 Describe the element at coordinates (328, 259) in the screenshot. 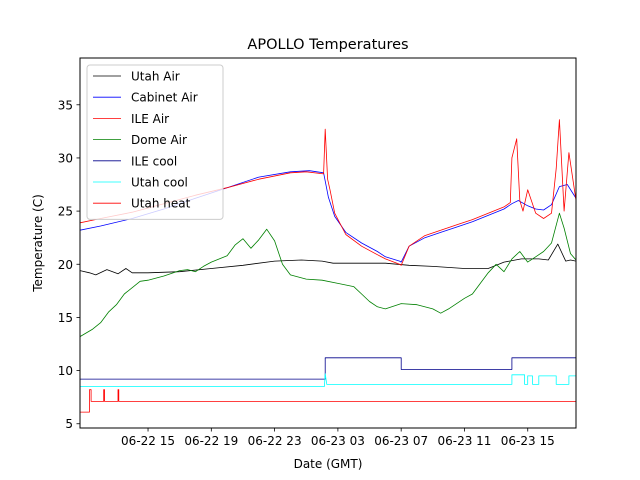

I see `series-line-utah-air` at that location.